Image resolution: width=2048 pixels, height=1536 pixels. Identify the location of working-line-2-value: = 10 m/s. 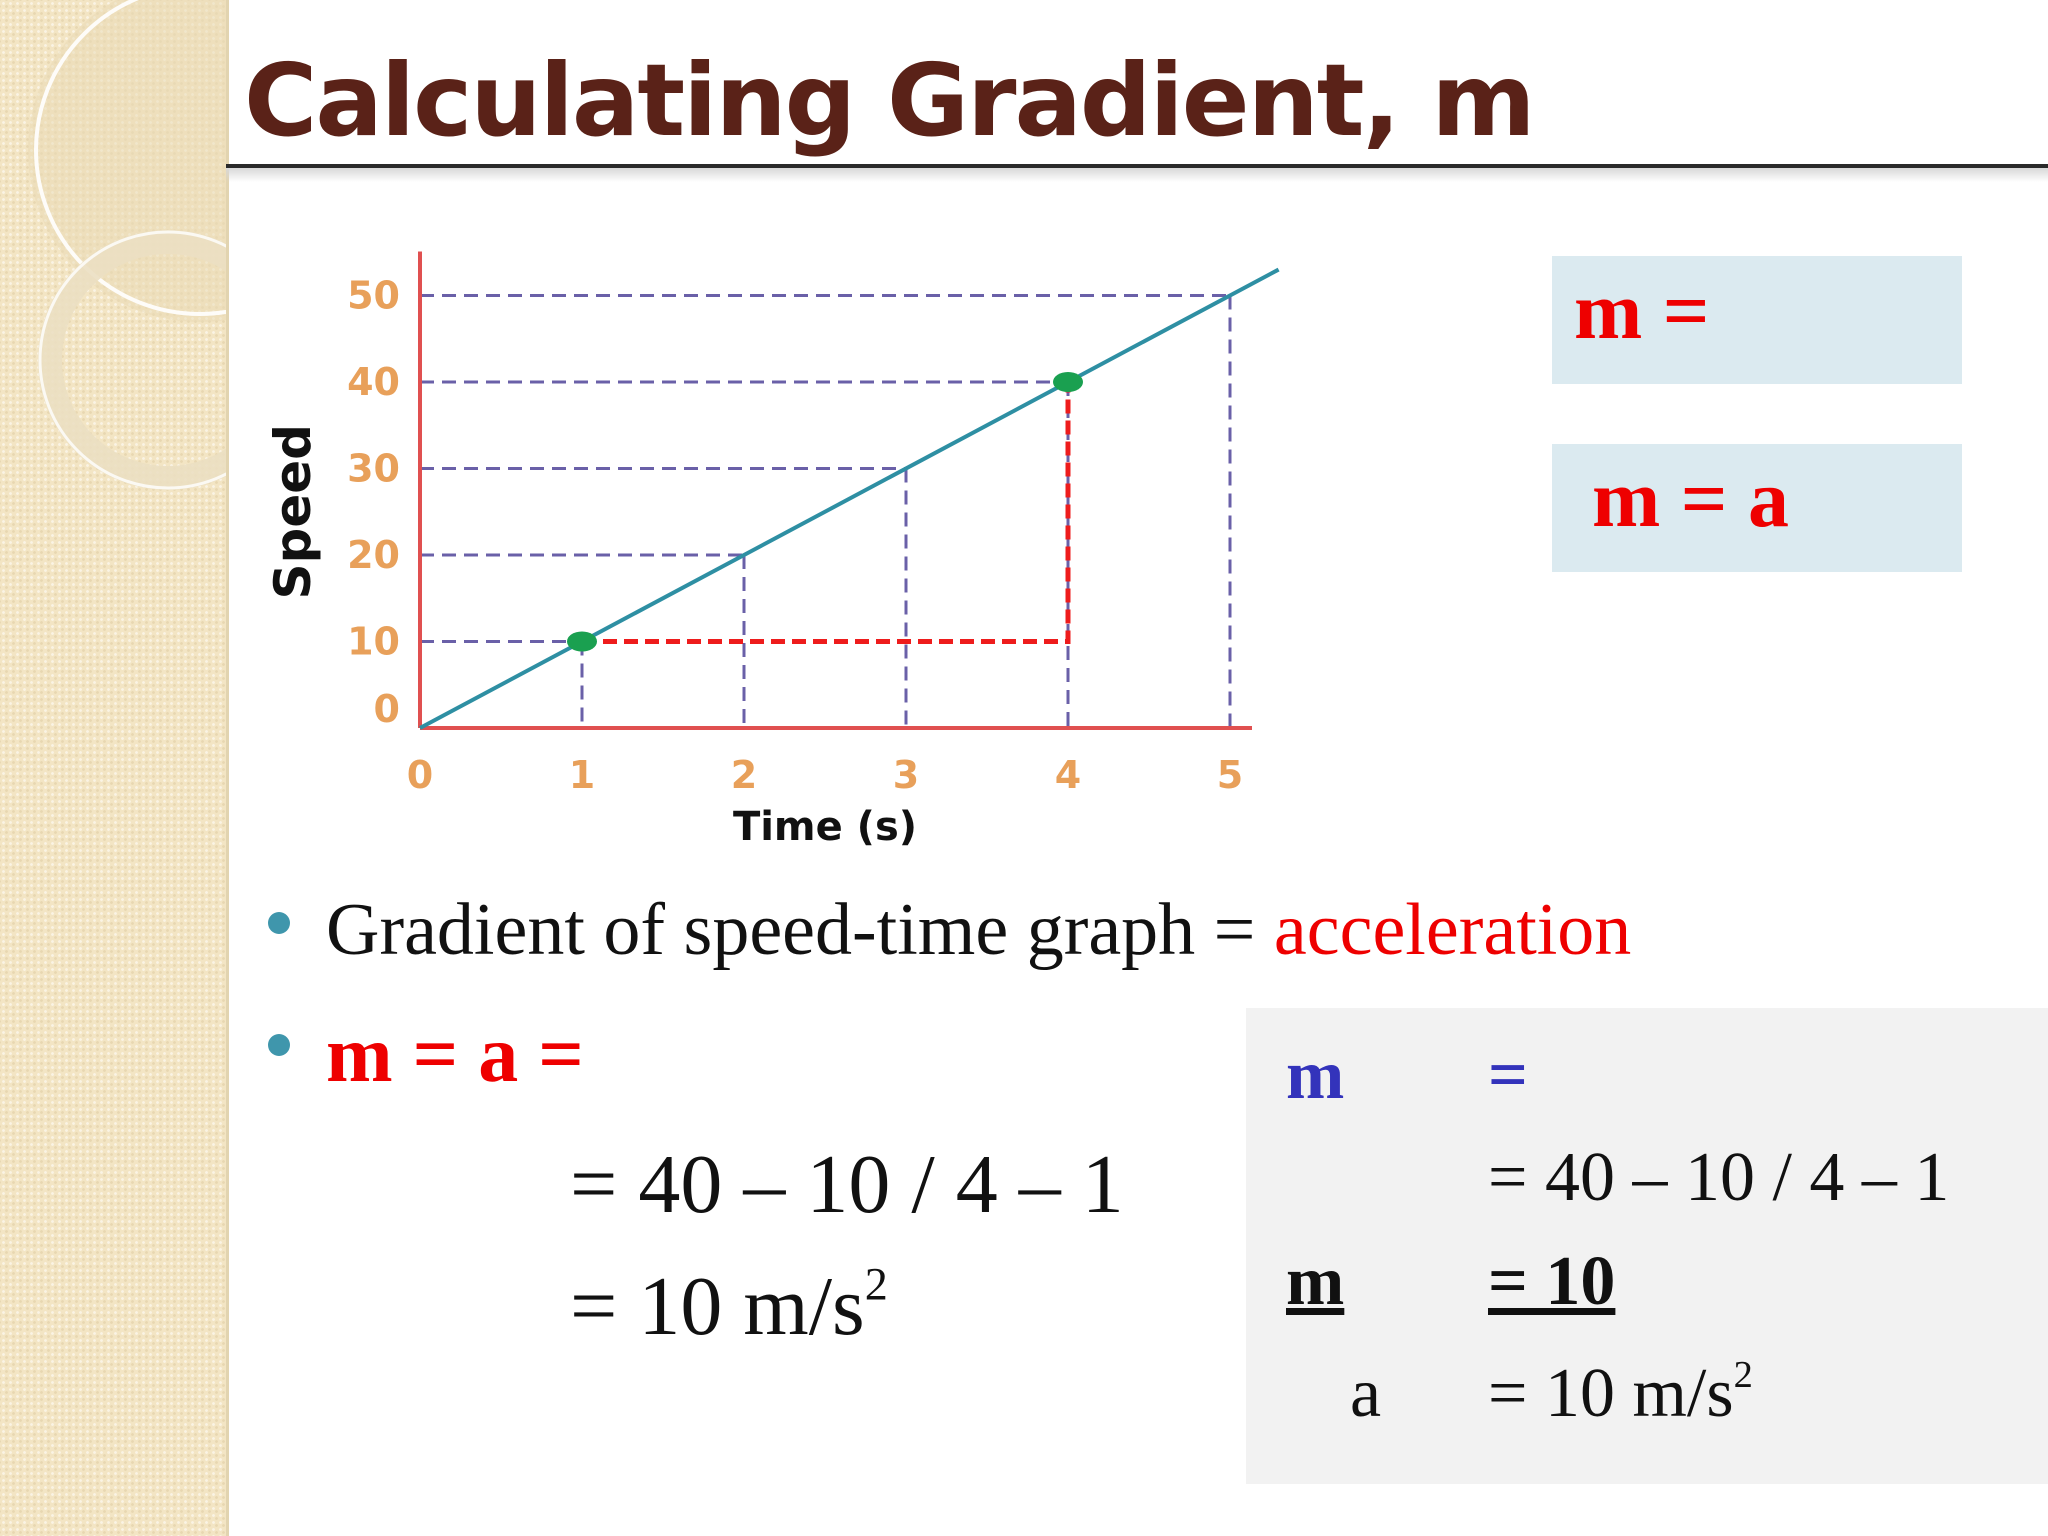
(717, 1306).